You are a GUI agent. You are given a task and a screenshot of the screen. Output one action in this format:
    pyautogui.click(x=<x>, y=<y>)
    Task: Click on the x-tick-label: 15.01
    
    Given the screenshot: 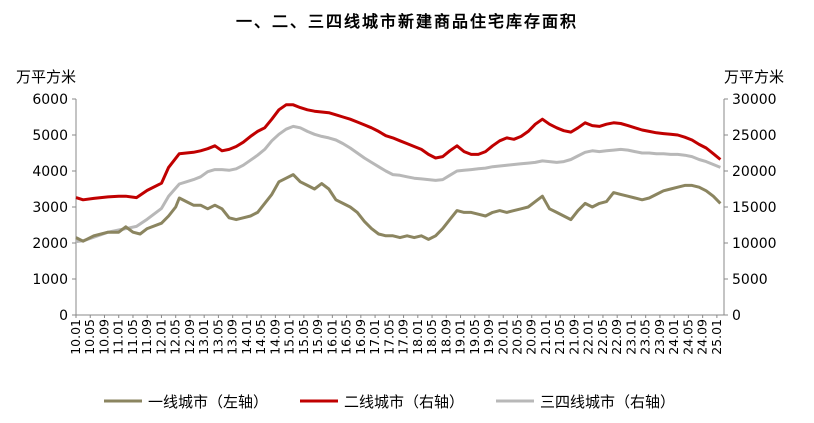 What is the action you would take?
    pyautogui.click(x=289, y=337)
    